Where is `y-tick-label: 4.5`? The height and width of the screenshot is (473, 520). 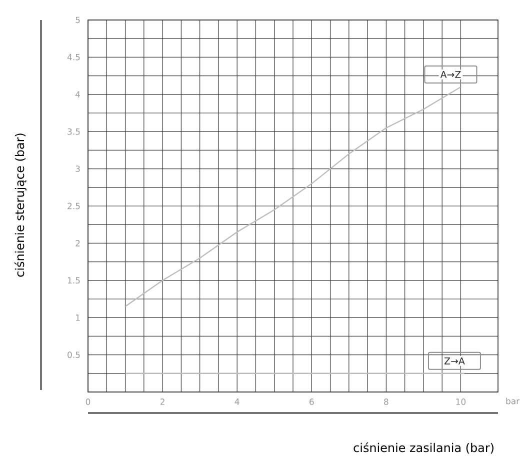 y-tick-label: 4.5 is located at coordinates (73, 57).